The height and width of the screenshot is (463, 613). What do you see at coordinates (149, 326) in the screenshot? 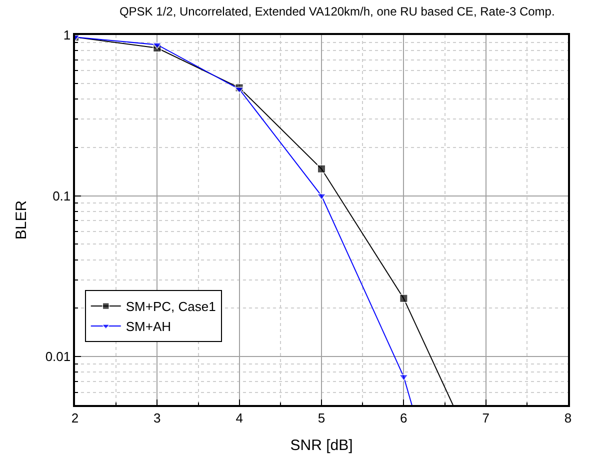
I see `legend-label: SM+AH` at bounding box center [149, 326].